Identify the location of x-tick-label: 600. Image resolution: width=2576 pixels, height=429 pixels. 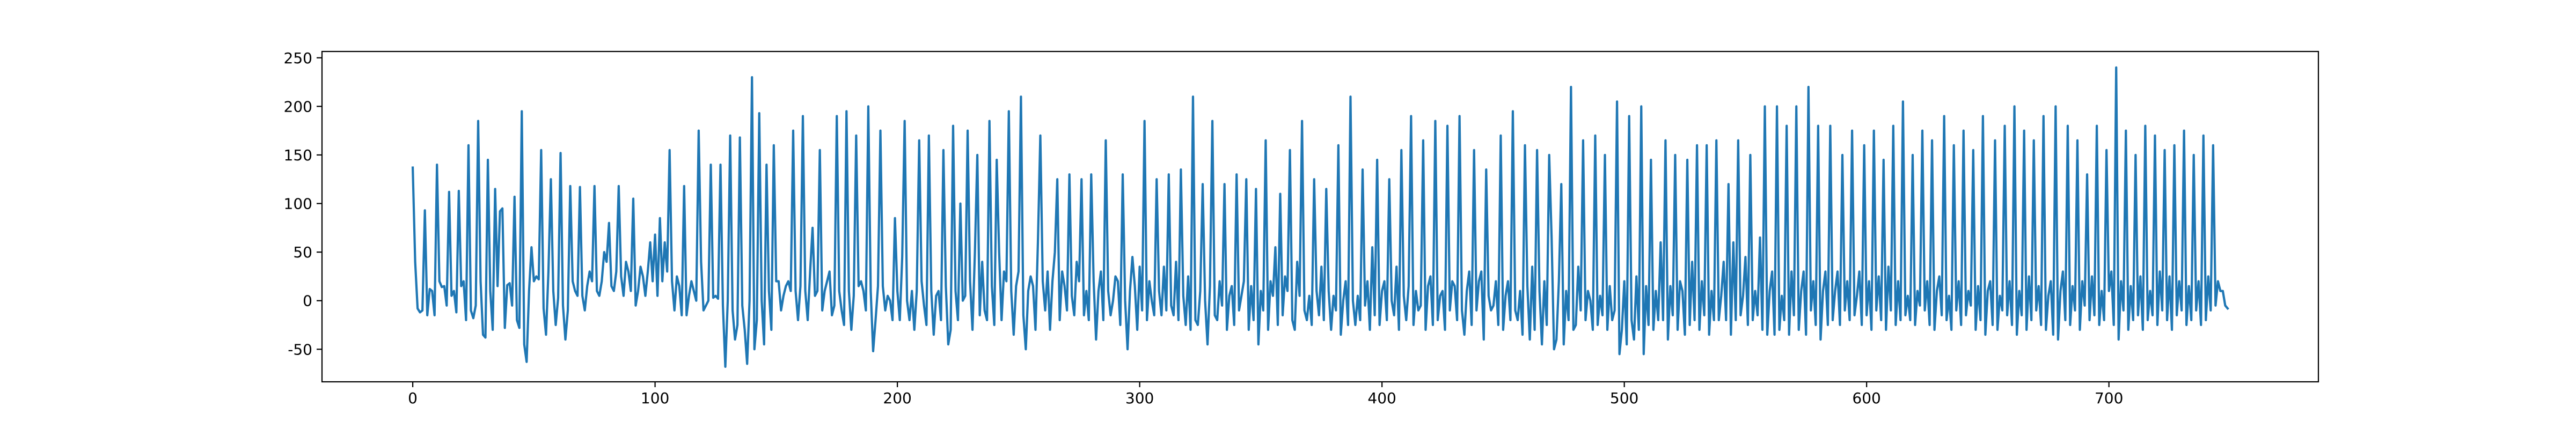
(1866, 398).